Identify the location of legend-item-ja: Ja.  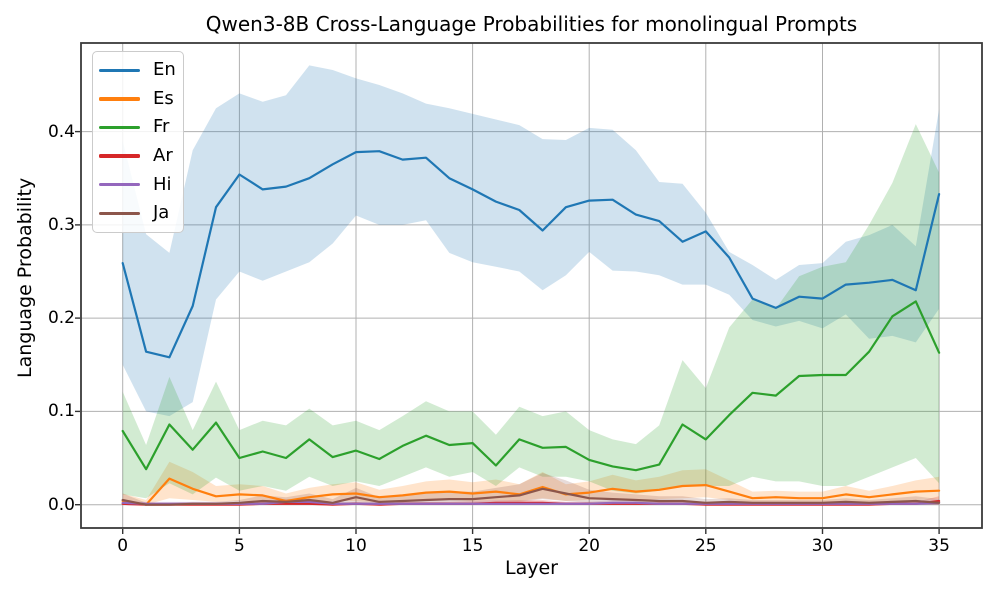
(137, 213).